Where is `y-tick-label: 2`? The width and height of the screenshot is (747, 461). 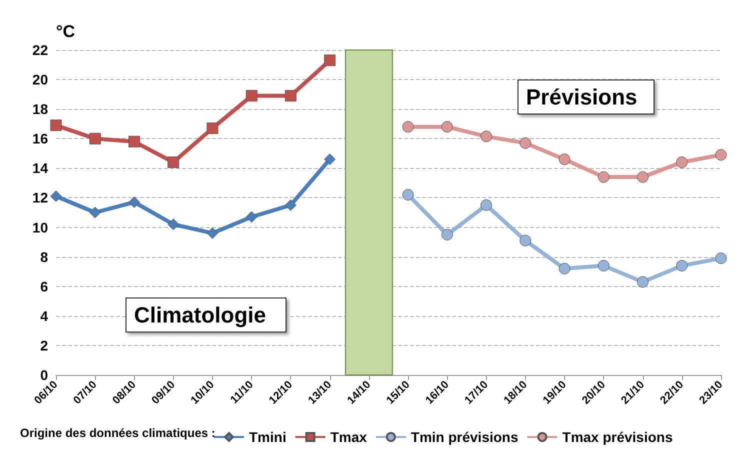 y-tick-label: 2 is located at coordinates (44, 345).